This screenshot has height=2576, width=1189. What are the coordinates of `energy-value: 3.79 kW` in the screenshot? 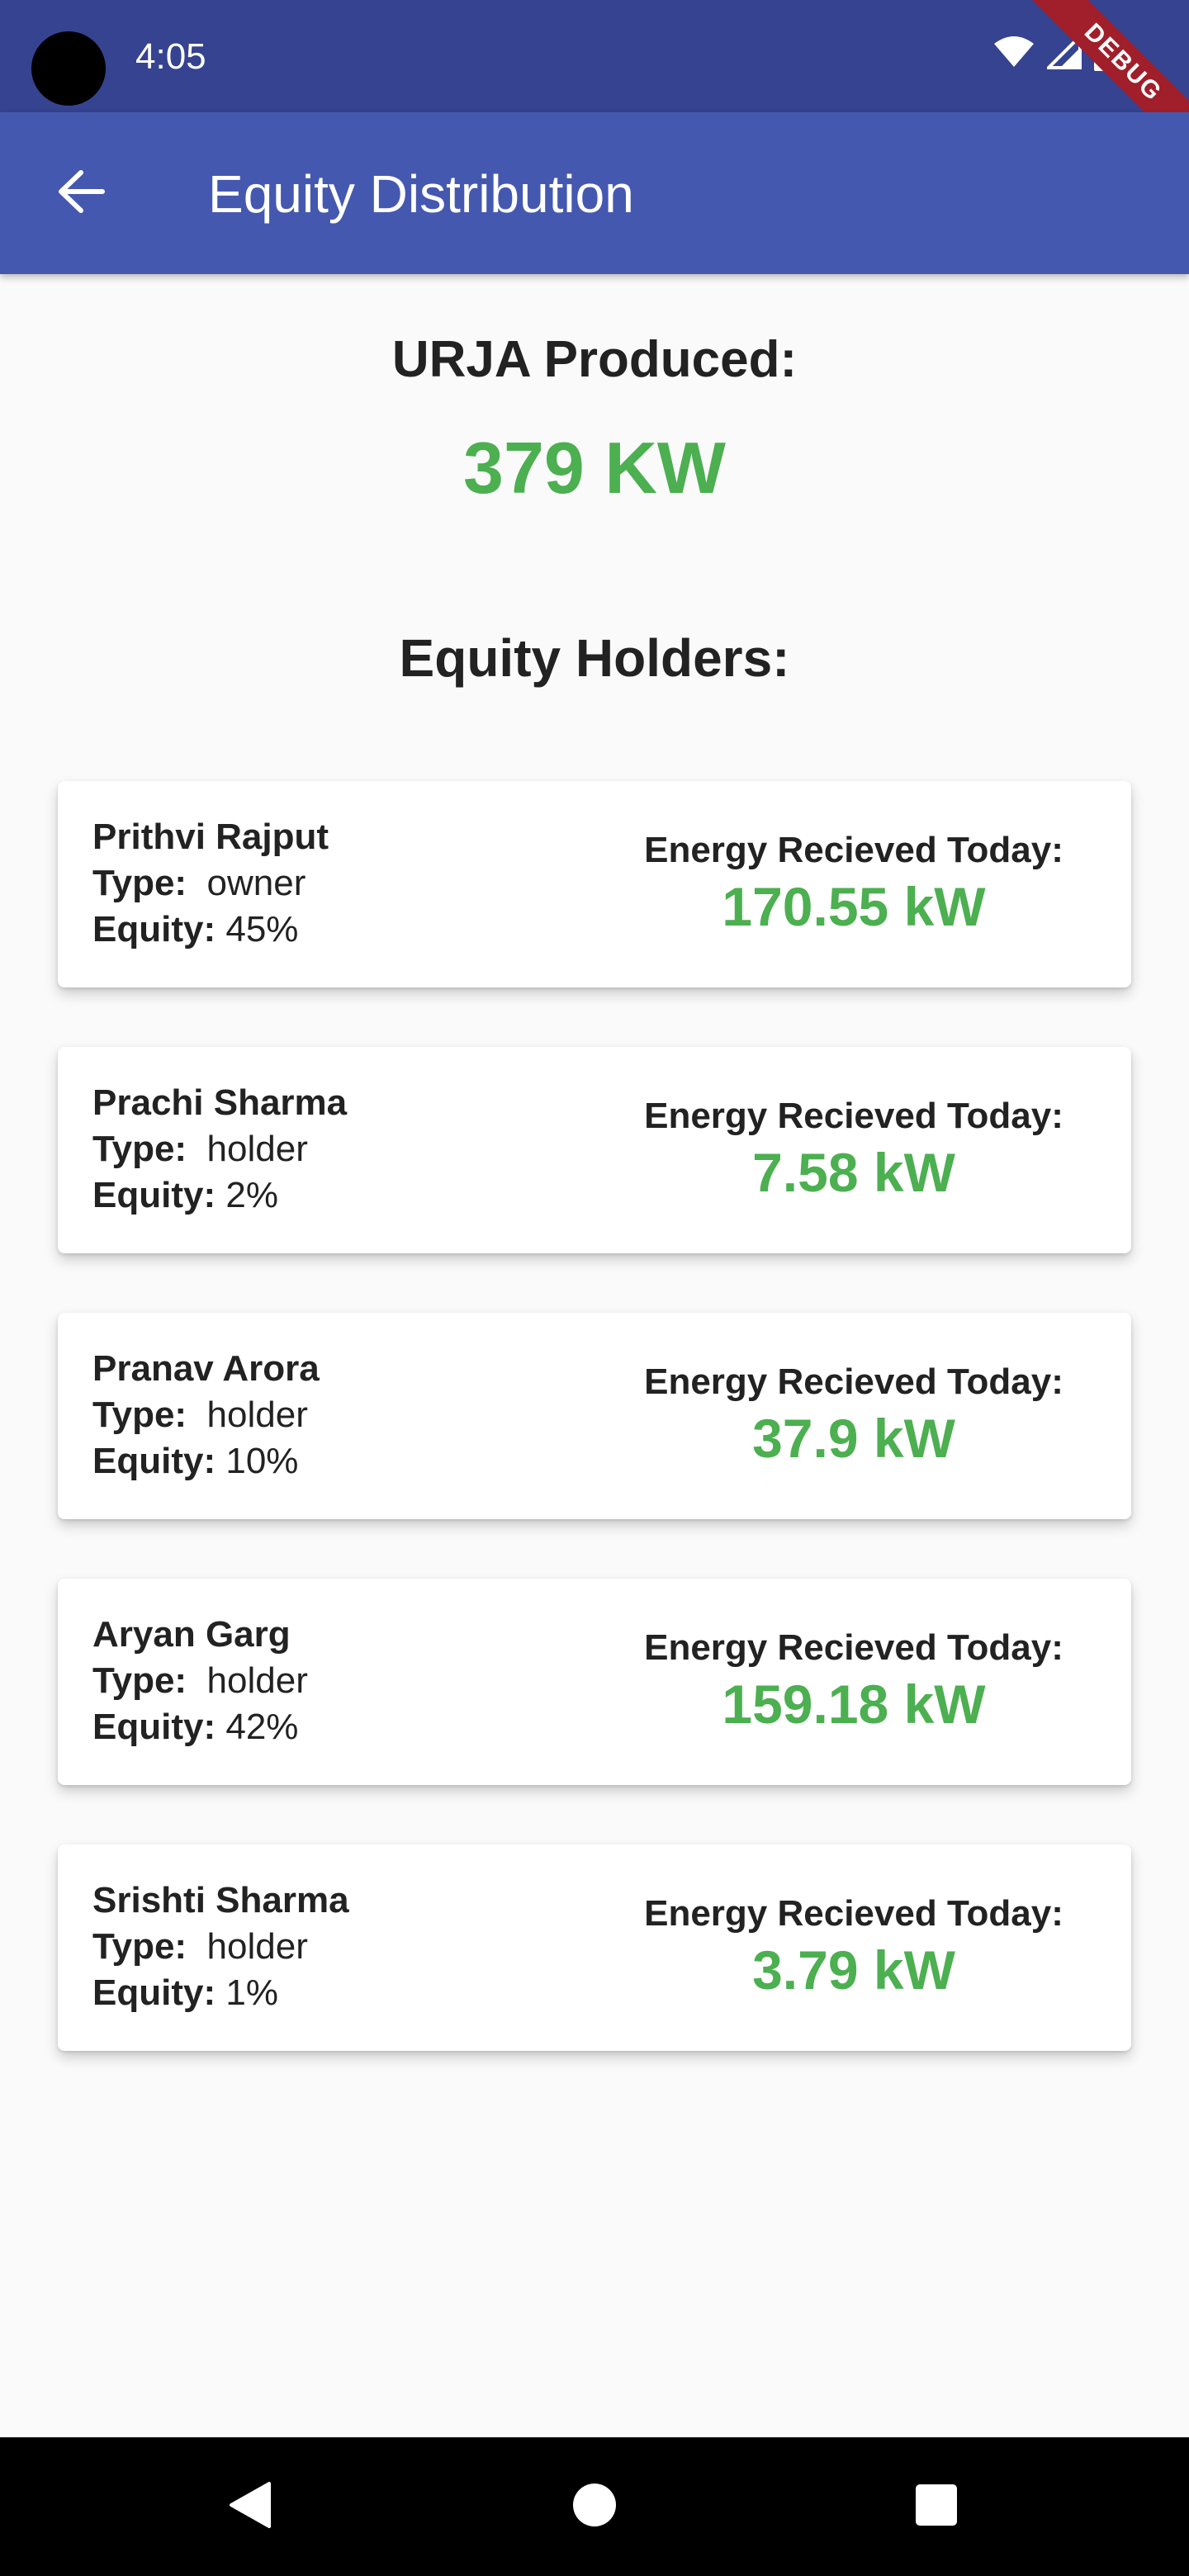 It's located at (853, 1970).